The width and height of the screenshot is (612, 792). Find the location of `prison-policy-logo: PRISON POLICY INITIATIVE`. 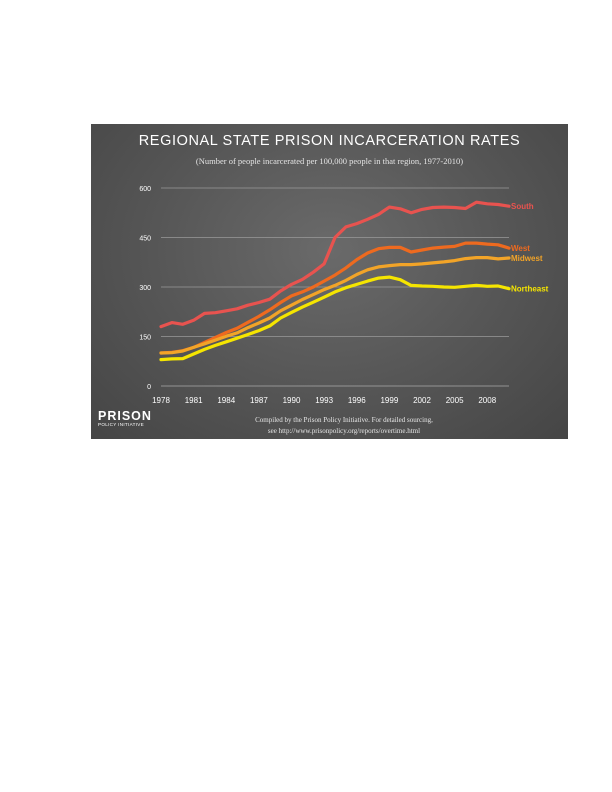

prison-policy-logo: PRISON POLICY INITIATIVE is located at coordinates (125, 419).